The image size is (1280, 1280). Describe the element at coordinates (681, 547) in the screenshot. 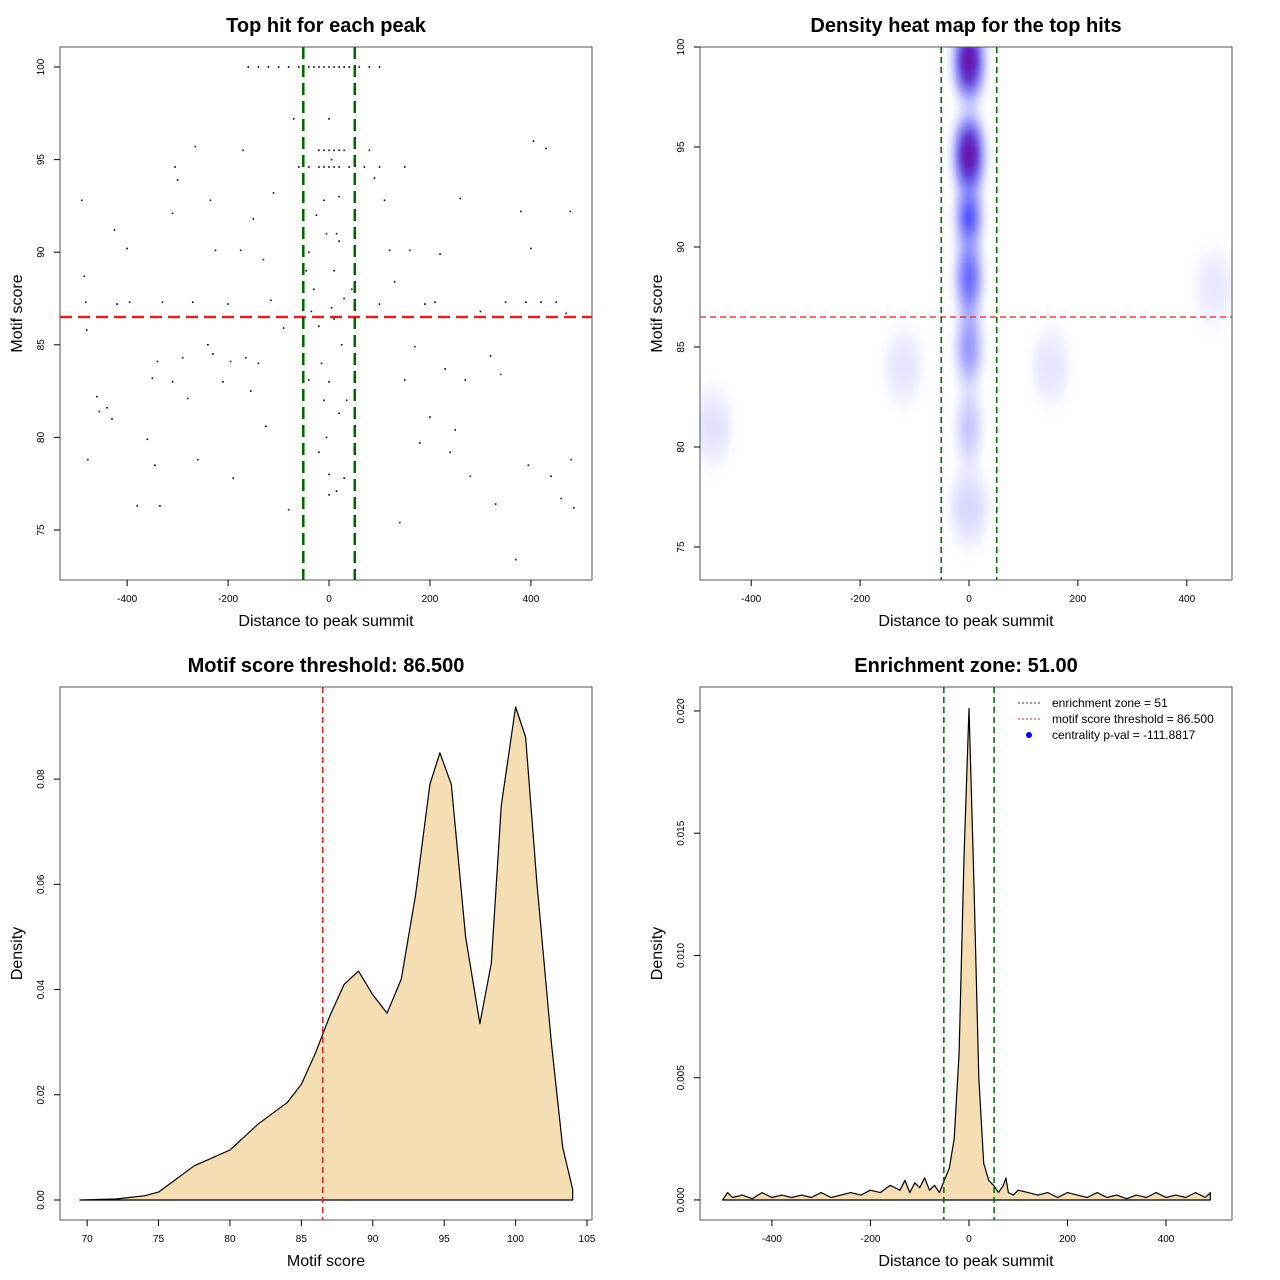

I see `y-tick-label: 75` at that location.